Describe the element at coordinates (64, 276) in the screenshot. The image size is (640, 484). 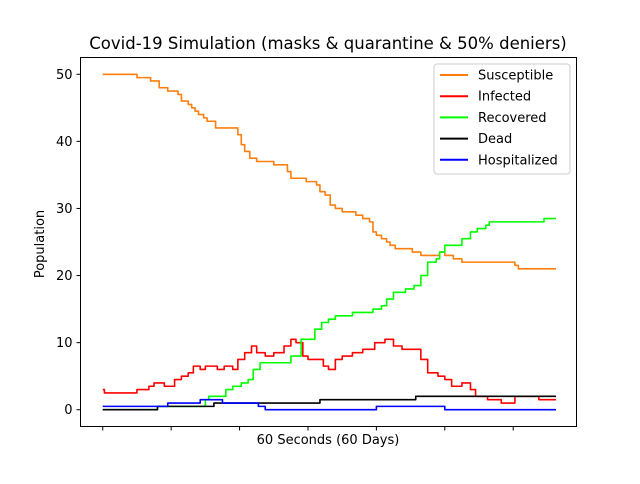
I see `y-tick-label: 20` at that location.